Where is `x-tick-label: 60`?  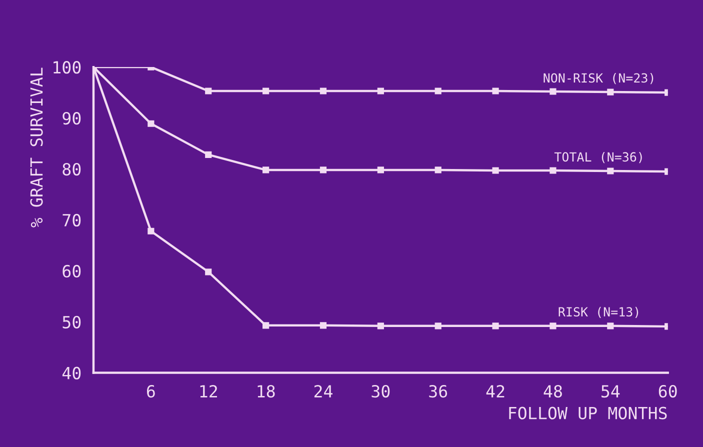 x-tick-label: 60 is located at coordinates (667, 391).